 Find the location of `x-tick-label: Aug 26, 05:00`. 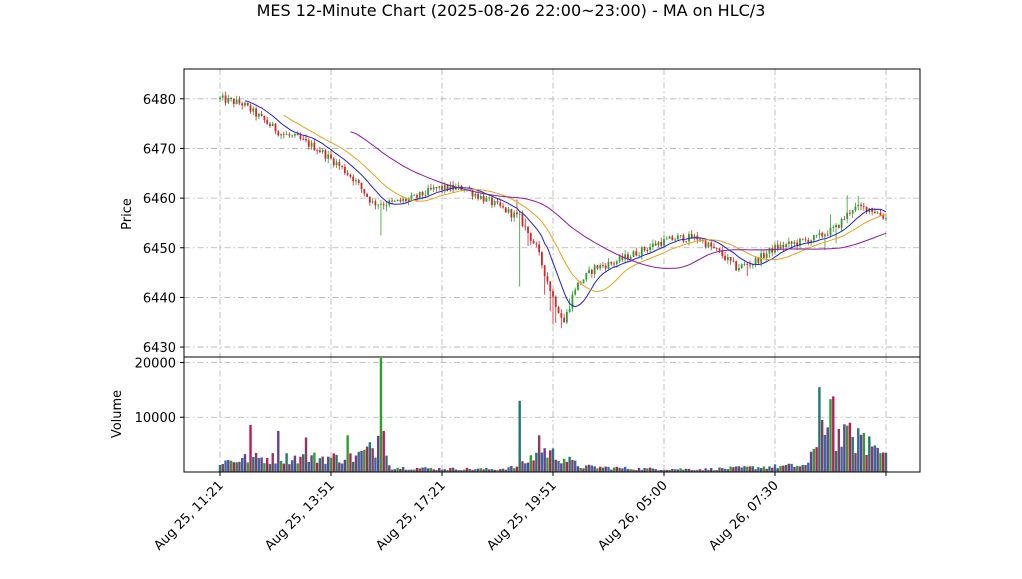

x-tick-label: Aug 26, 05:00 is located at coordinates (633, 516).